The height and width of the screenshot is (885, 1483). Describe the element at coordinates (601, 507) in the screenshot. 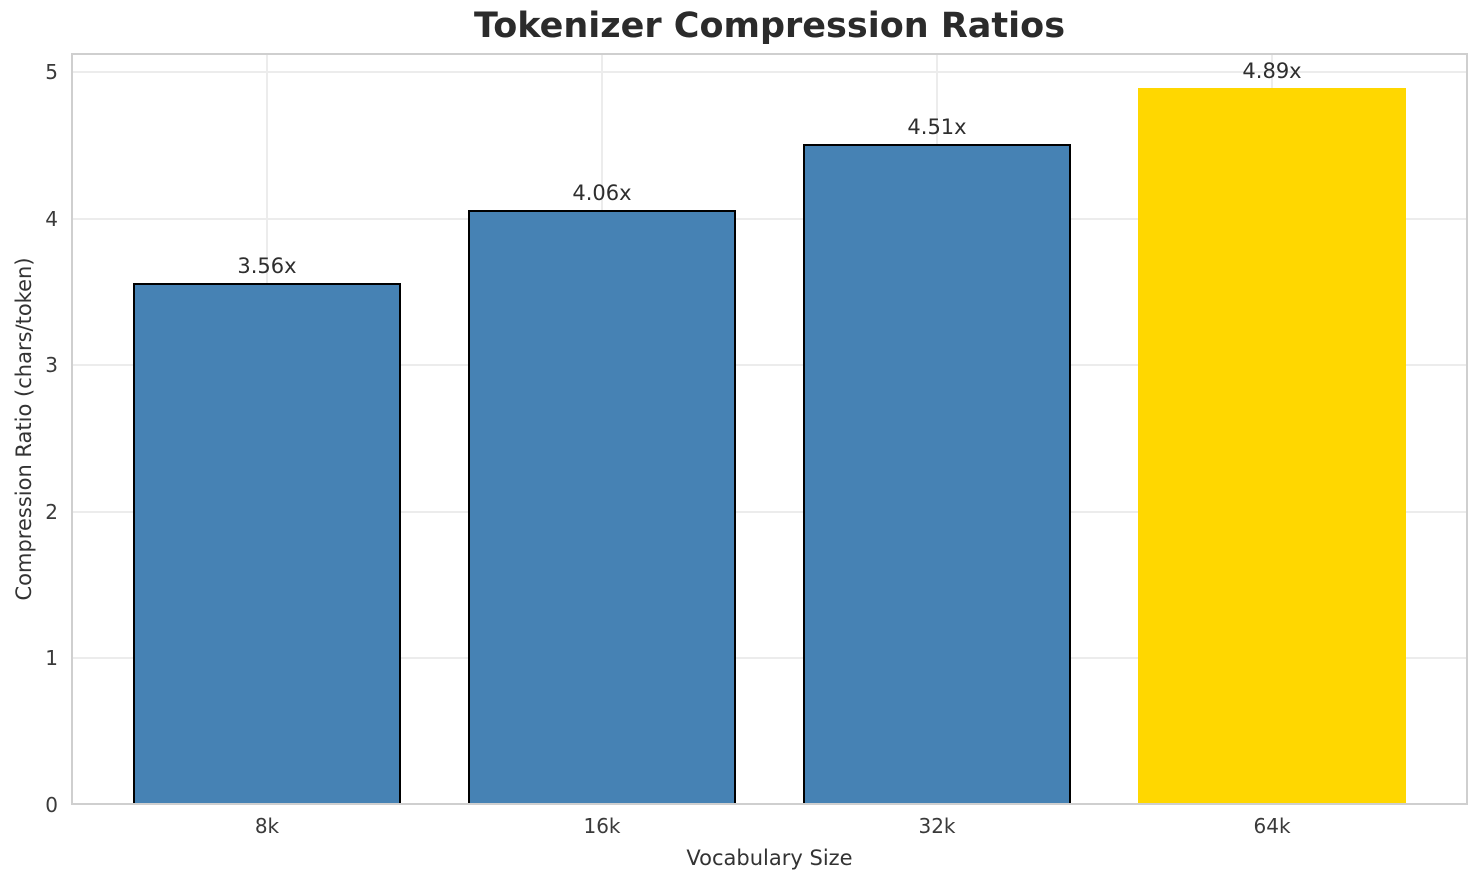

I see `bar-16k` at that location.